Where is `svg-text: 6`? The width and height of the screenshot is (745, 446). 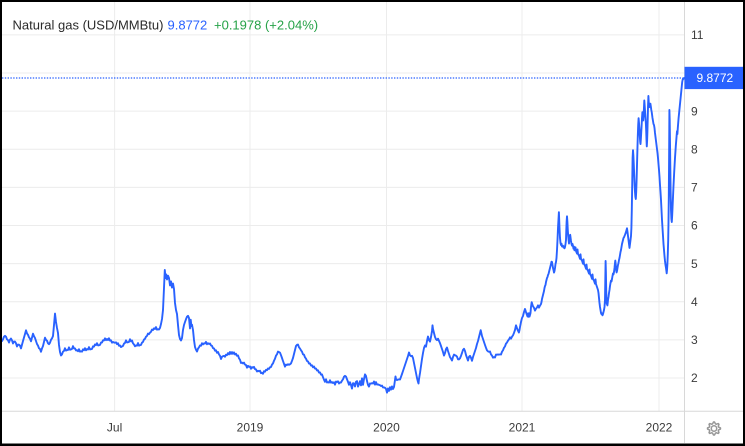
svg-text: 6 is located at coordinates (694, 226).